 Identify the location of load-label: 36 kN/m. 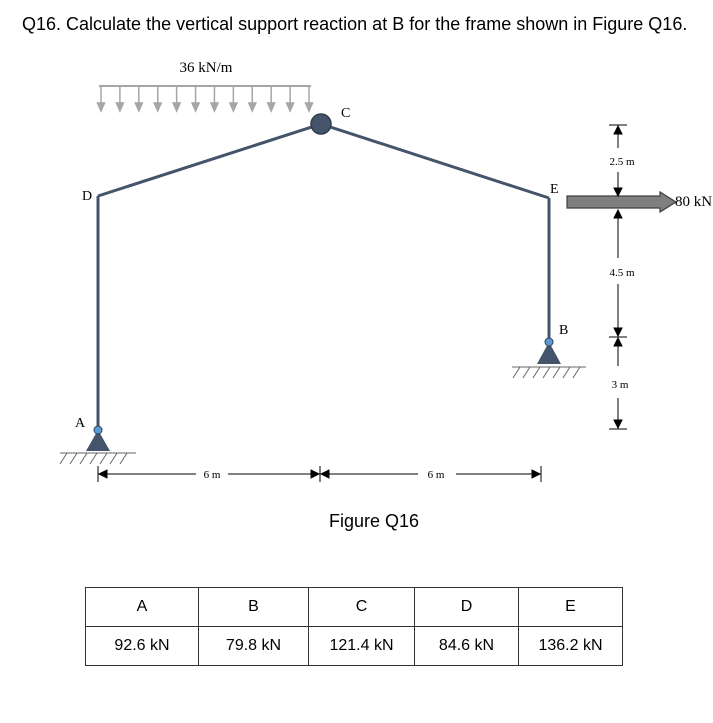
(206, 68).